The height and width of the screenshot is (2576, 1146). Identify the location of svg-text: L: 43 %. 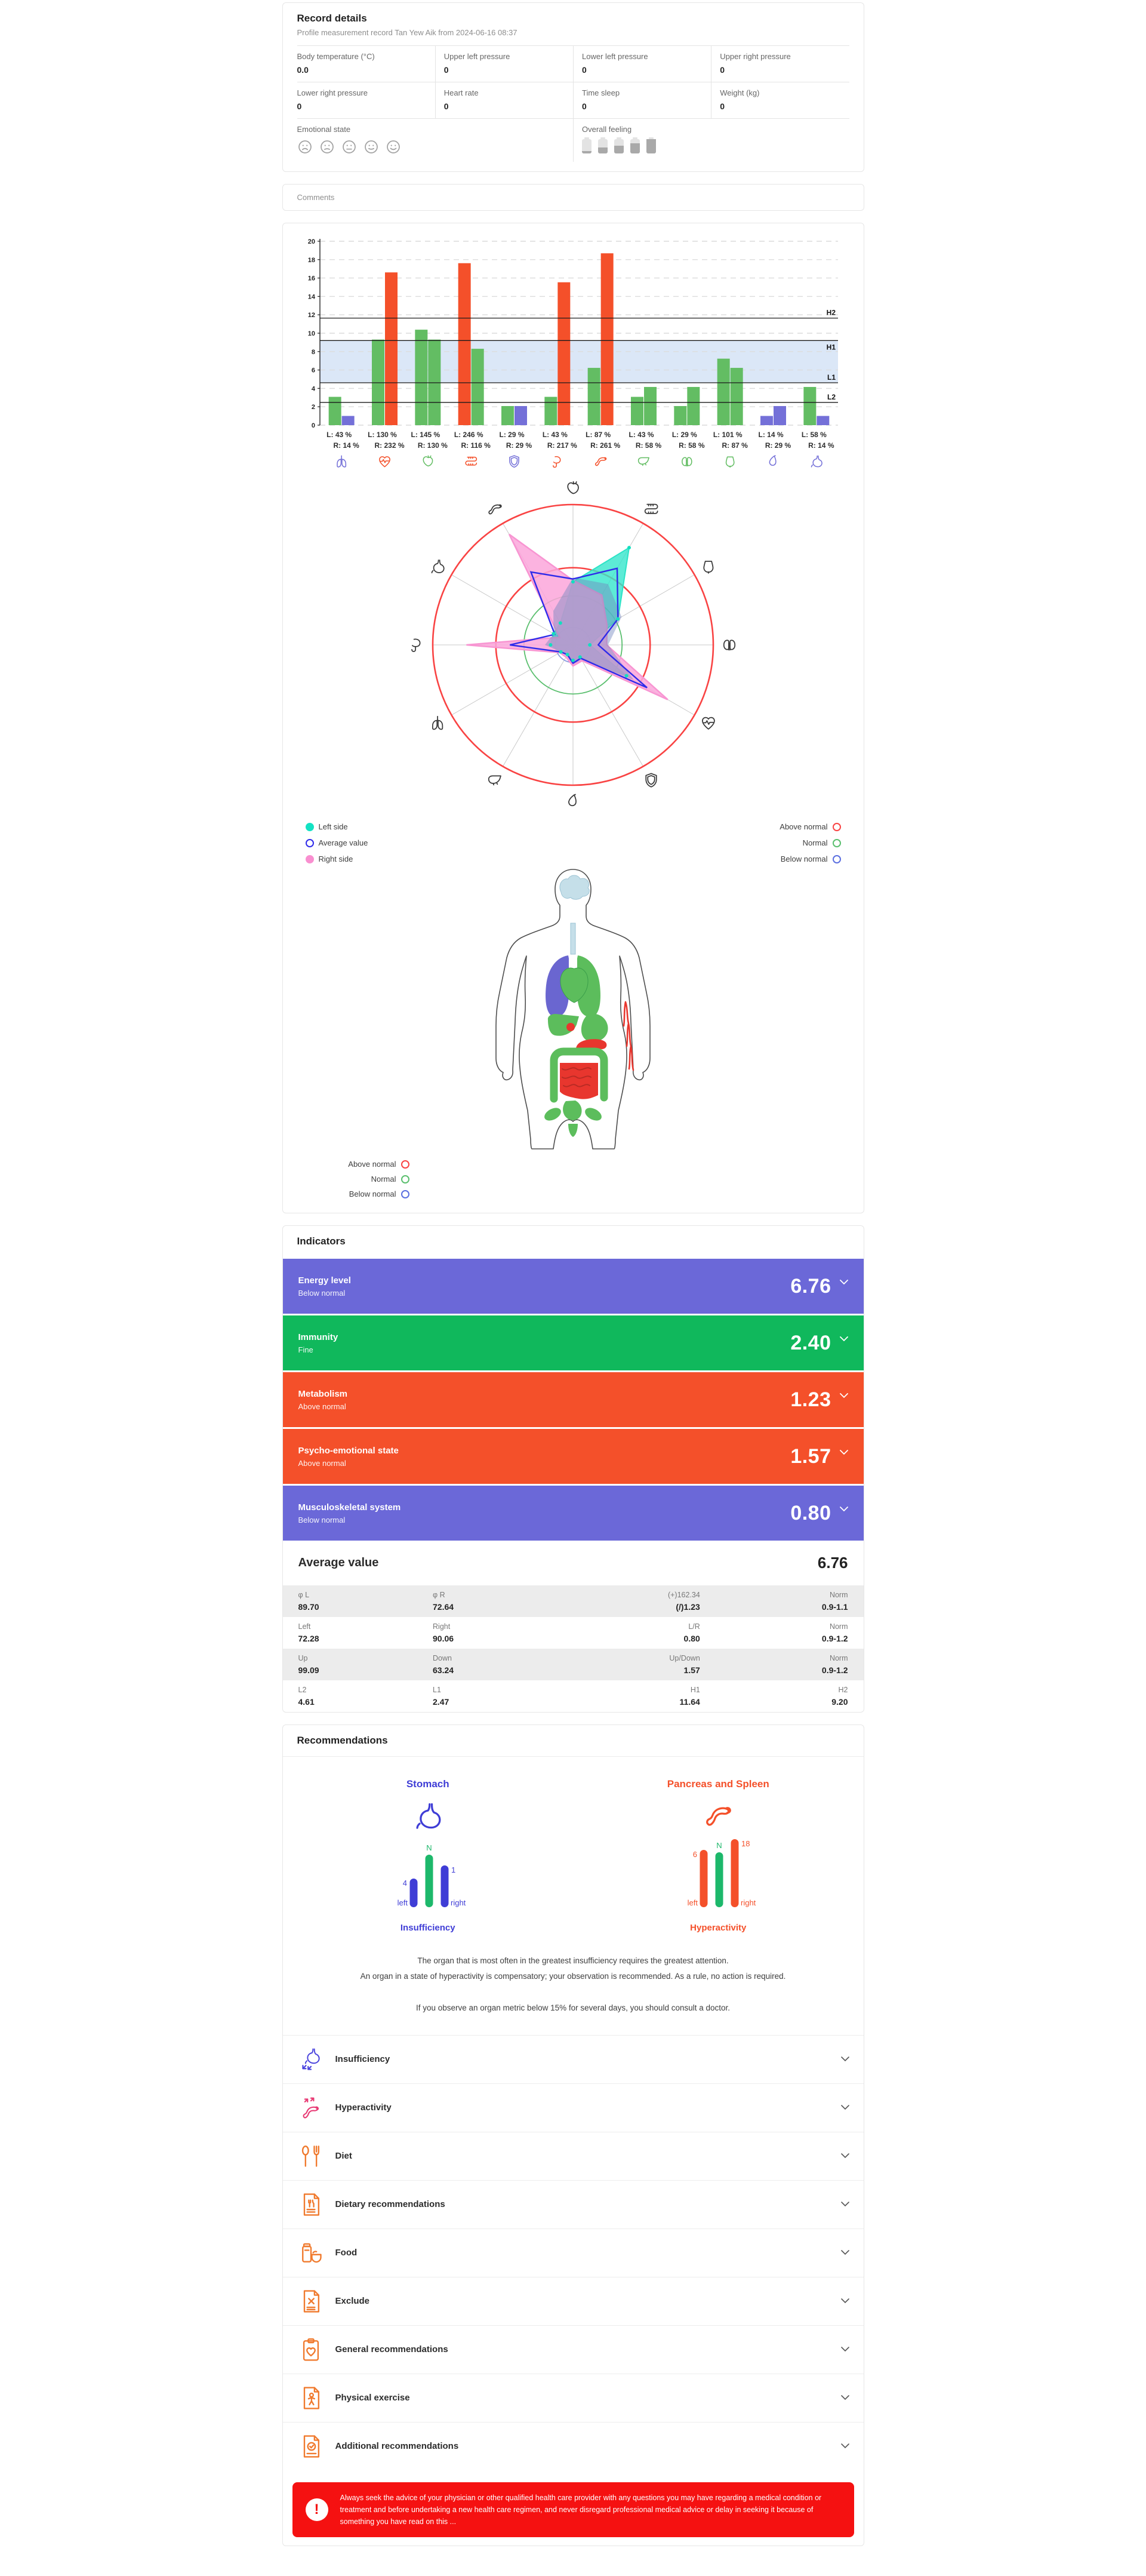
(339, 435).